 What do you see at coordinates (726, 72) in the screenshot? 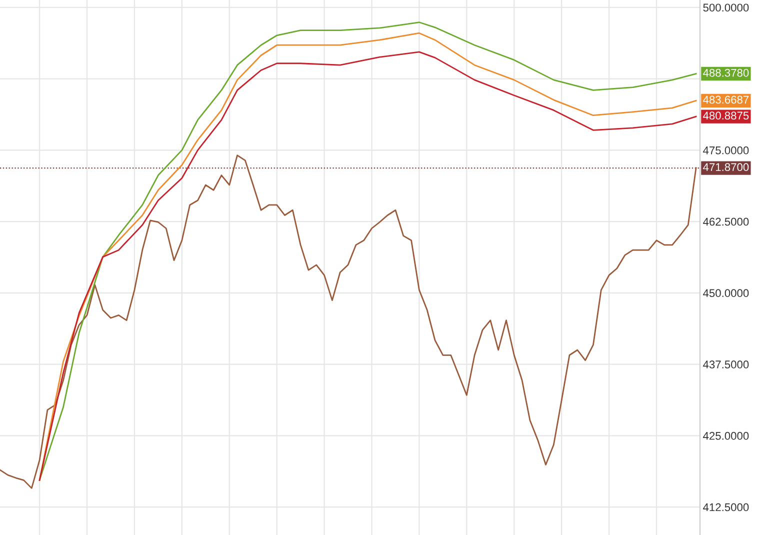
I see `data-label: 488.3780` at bounding box center [726, 72].